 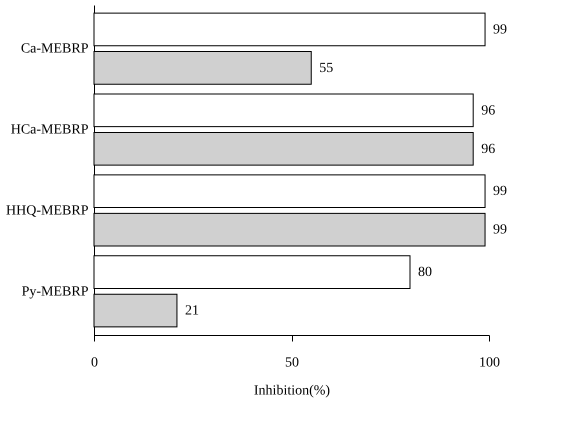 I want to click on y-tick-label: HCa-MEBRP, so click(x=49, y=130).